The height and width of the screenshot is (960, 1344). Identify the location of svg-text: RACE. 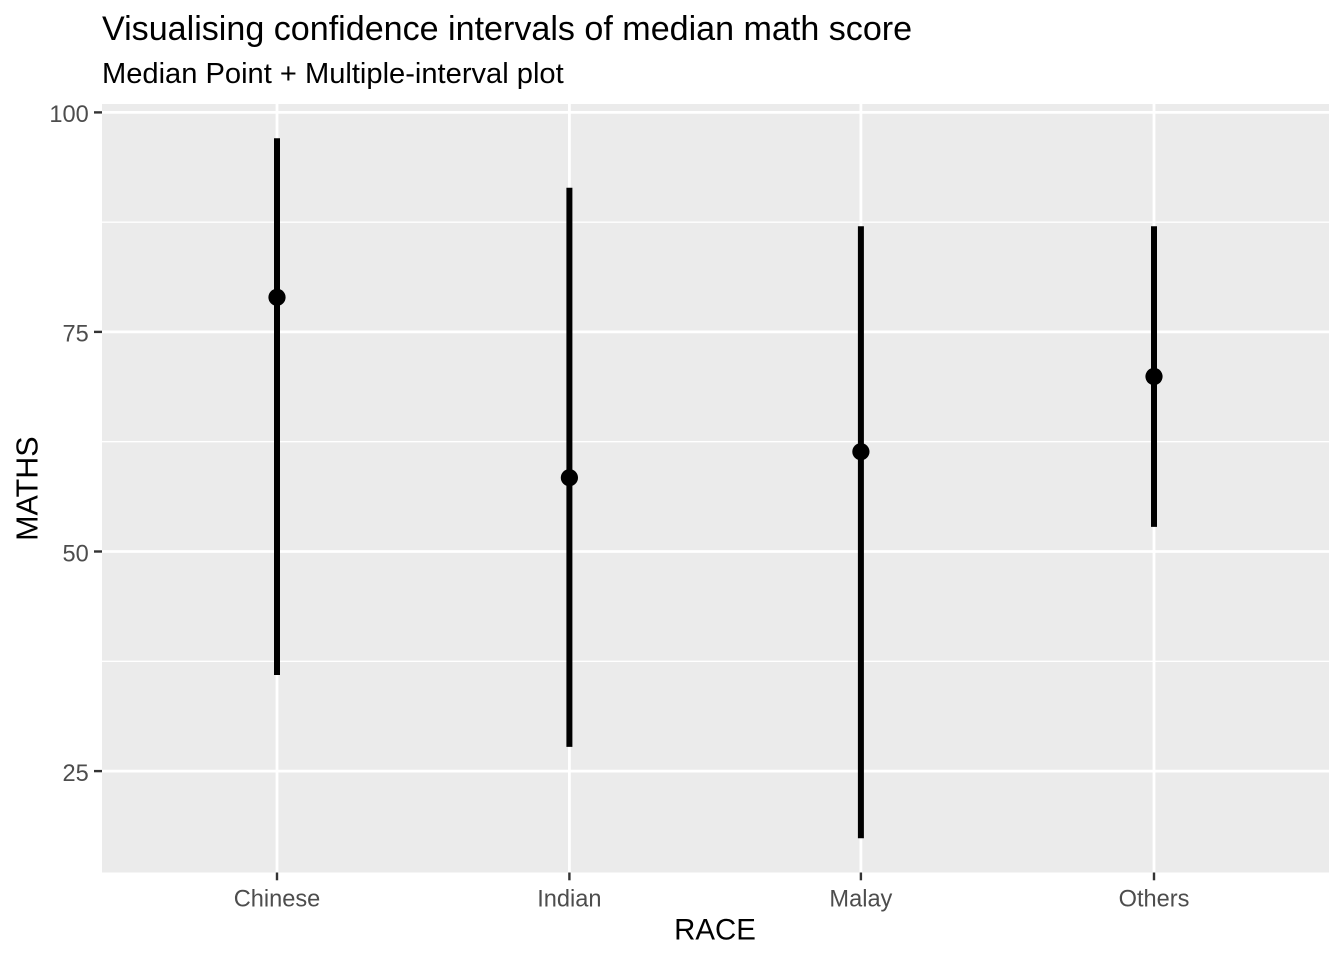
(715, 930).